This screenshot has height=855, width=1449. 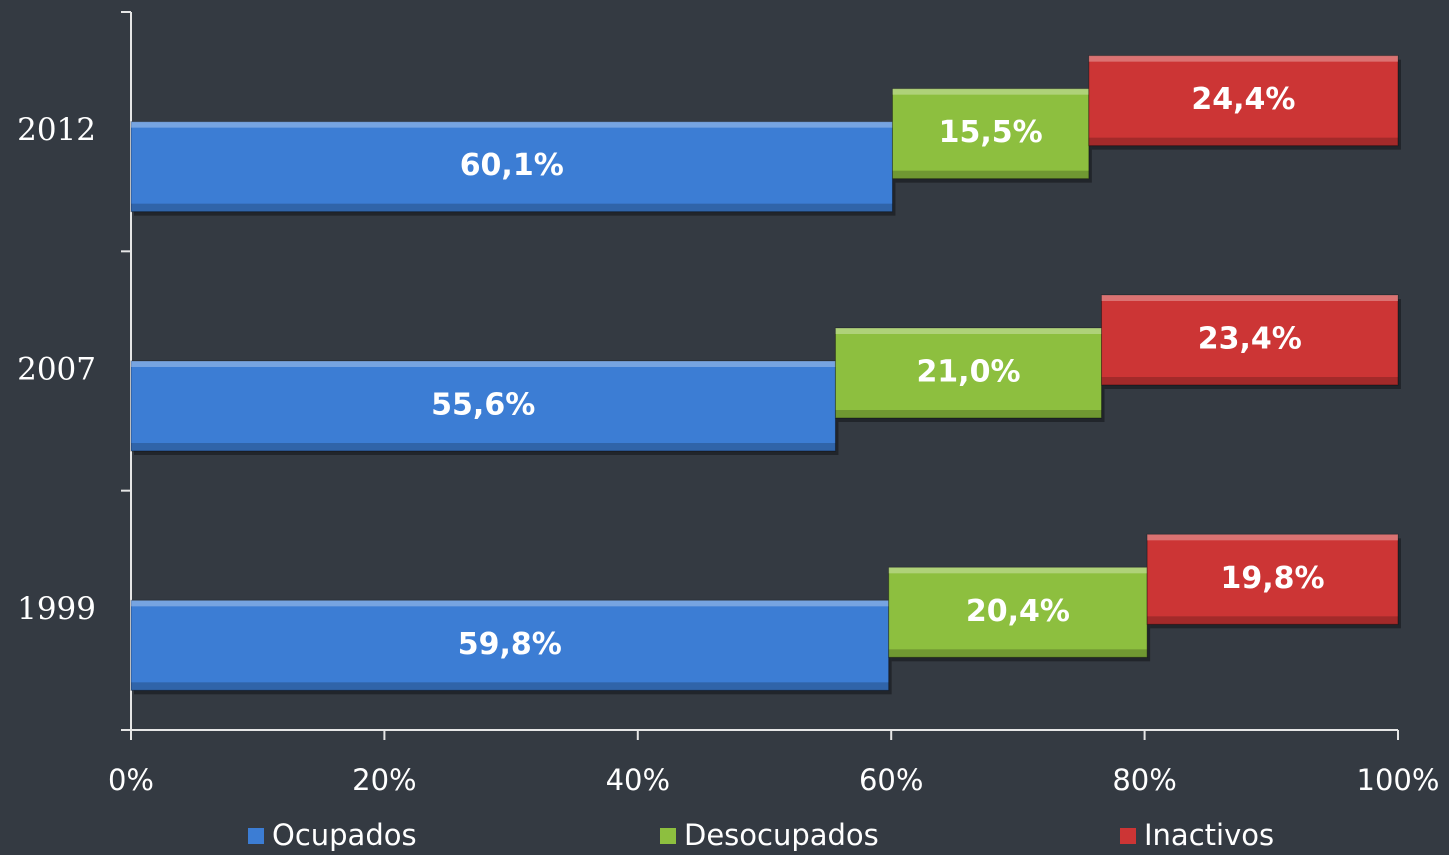 What do you see at coordinates (1209, 835) in the screenshot?
I see `legend-label: Inactivos` at bounding box center [1209, 835].